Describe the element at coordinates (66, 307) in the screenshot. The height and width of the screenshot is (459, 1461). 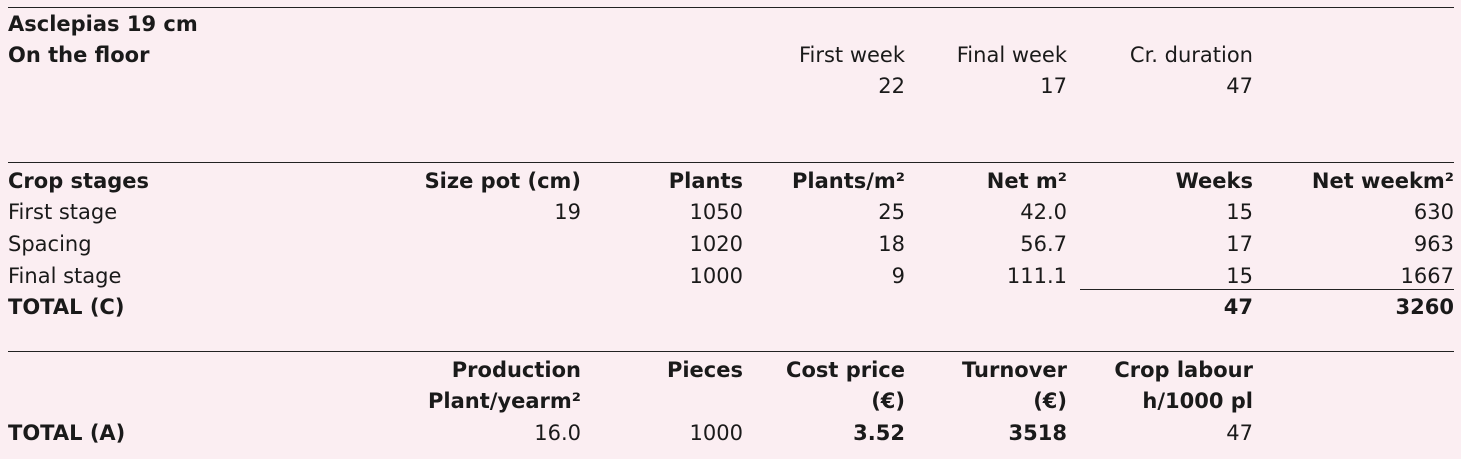
I see `total-c-label: TOTAL (C)` at that location.